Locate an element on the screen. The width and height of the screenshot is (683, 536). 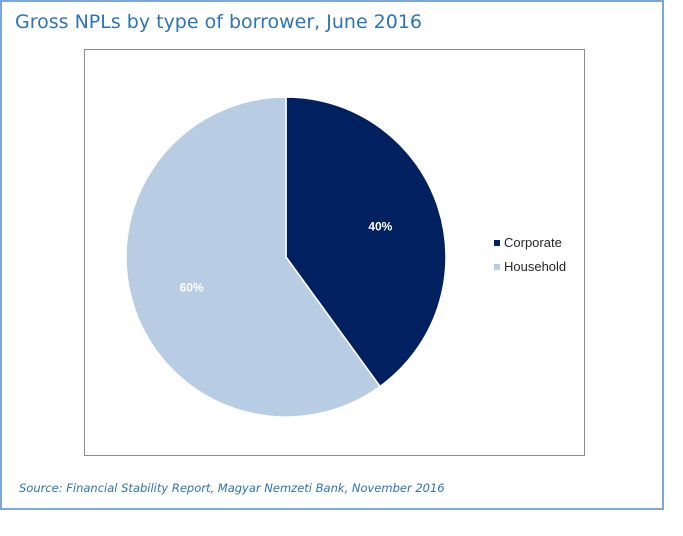
legend-swatch-corporate is located at coordinates (497, 242).